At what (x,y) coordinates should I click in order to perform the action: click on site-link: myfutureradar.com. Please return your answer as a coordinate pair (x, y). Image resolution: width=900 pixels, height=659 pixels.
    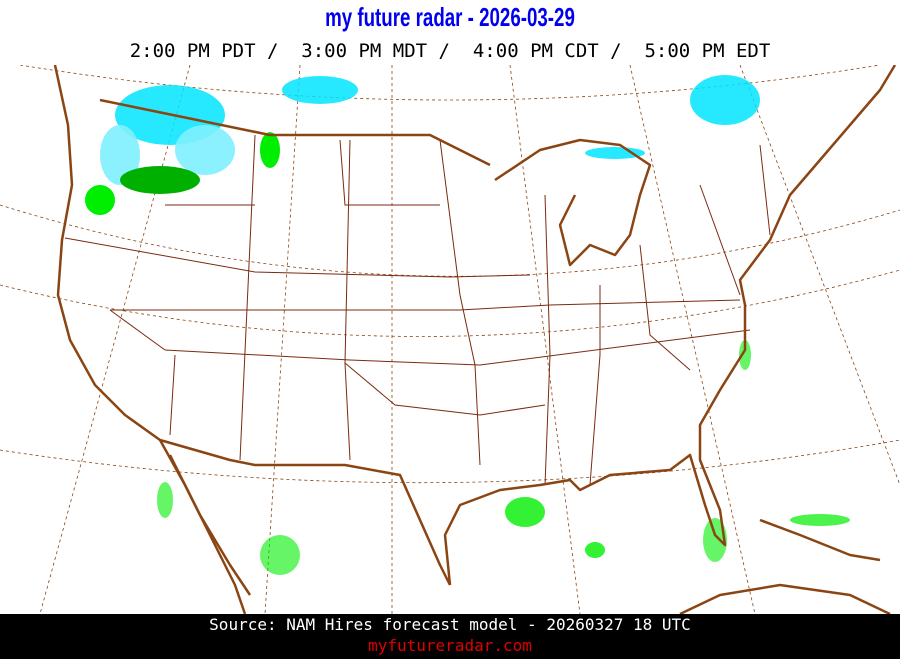
    Looking at the image, I should click on (450, 645).